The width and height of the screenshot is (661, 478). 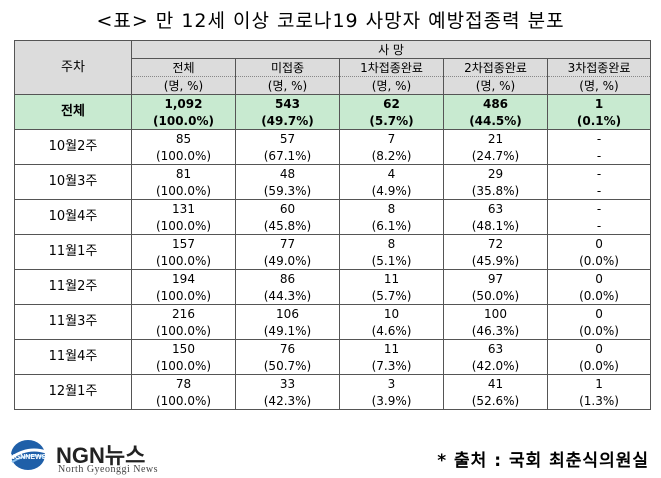 What do you see at coordinates (391, 401) in the screenshot?
I see `percent-cell: (3.9%)` at bounding box center [391, 401].